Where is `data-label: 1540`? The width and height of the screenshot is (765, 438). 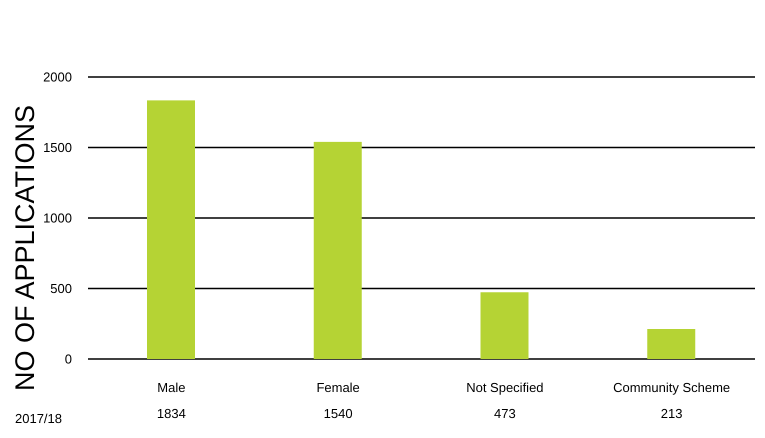 data-label: 1540 is located at coordinates (338, 414).